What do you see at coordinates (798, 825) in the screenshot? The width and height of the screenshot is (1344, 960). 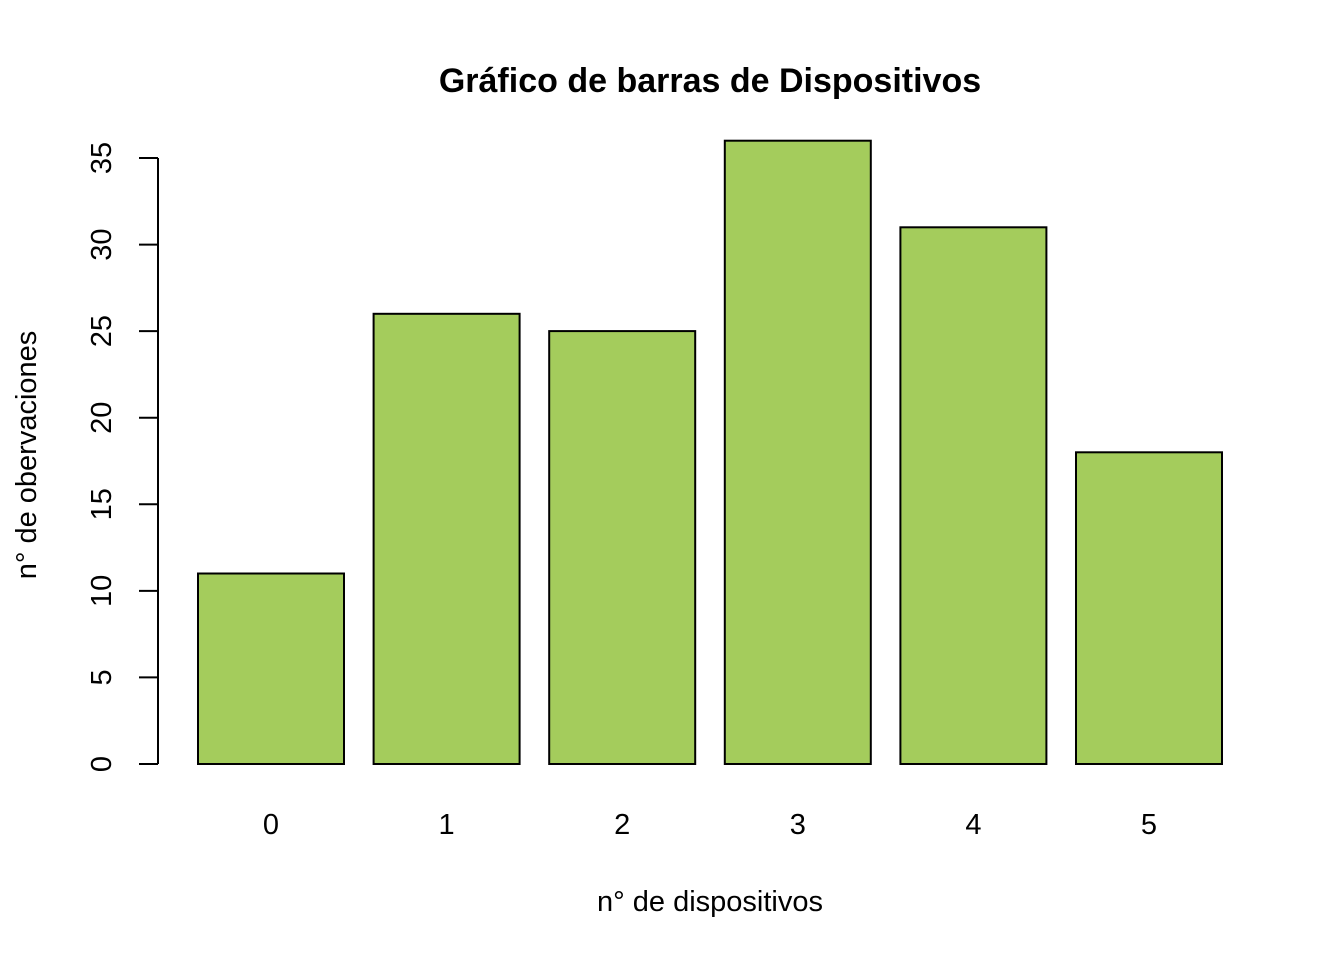 I see `x-tick-label-3: 3` at bounding box center [798, 825].